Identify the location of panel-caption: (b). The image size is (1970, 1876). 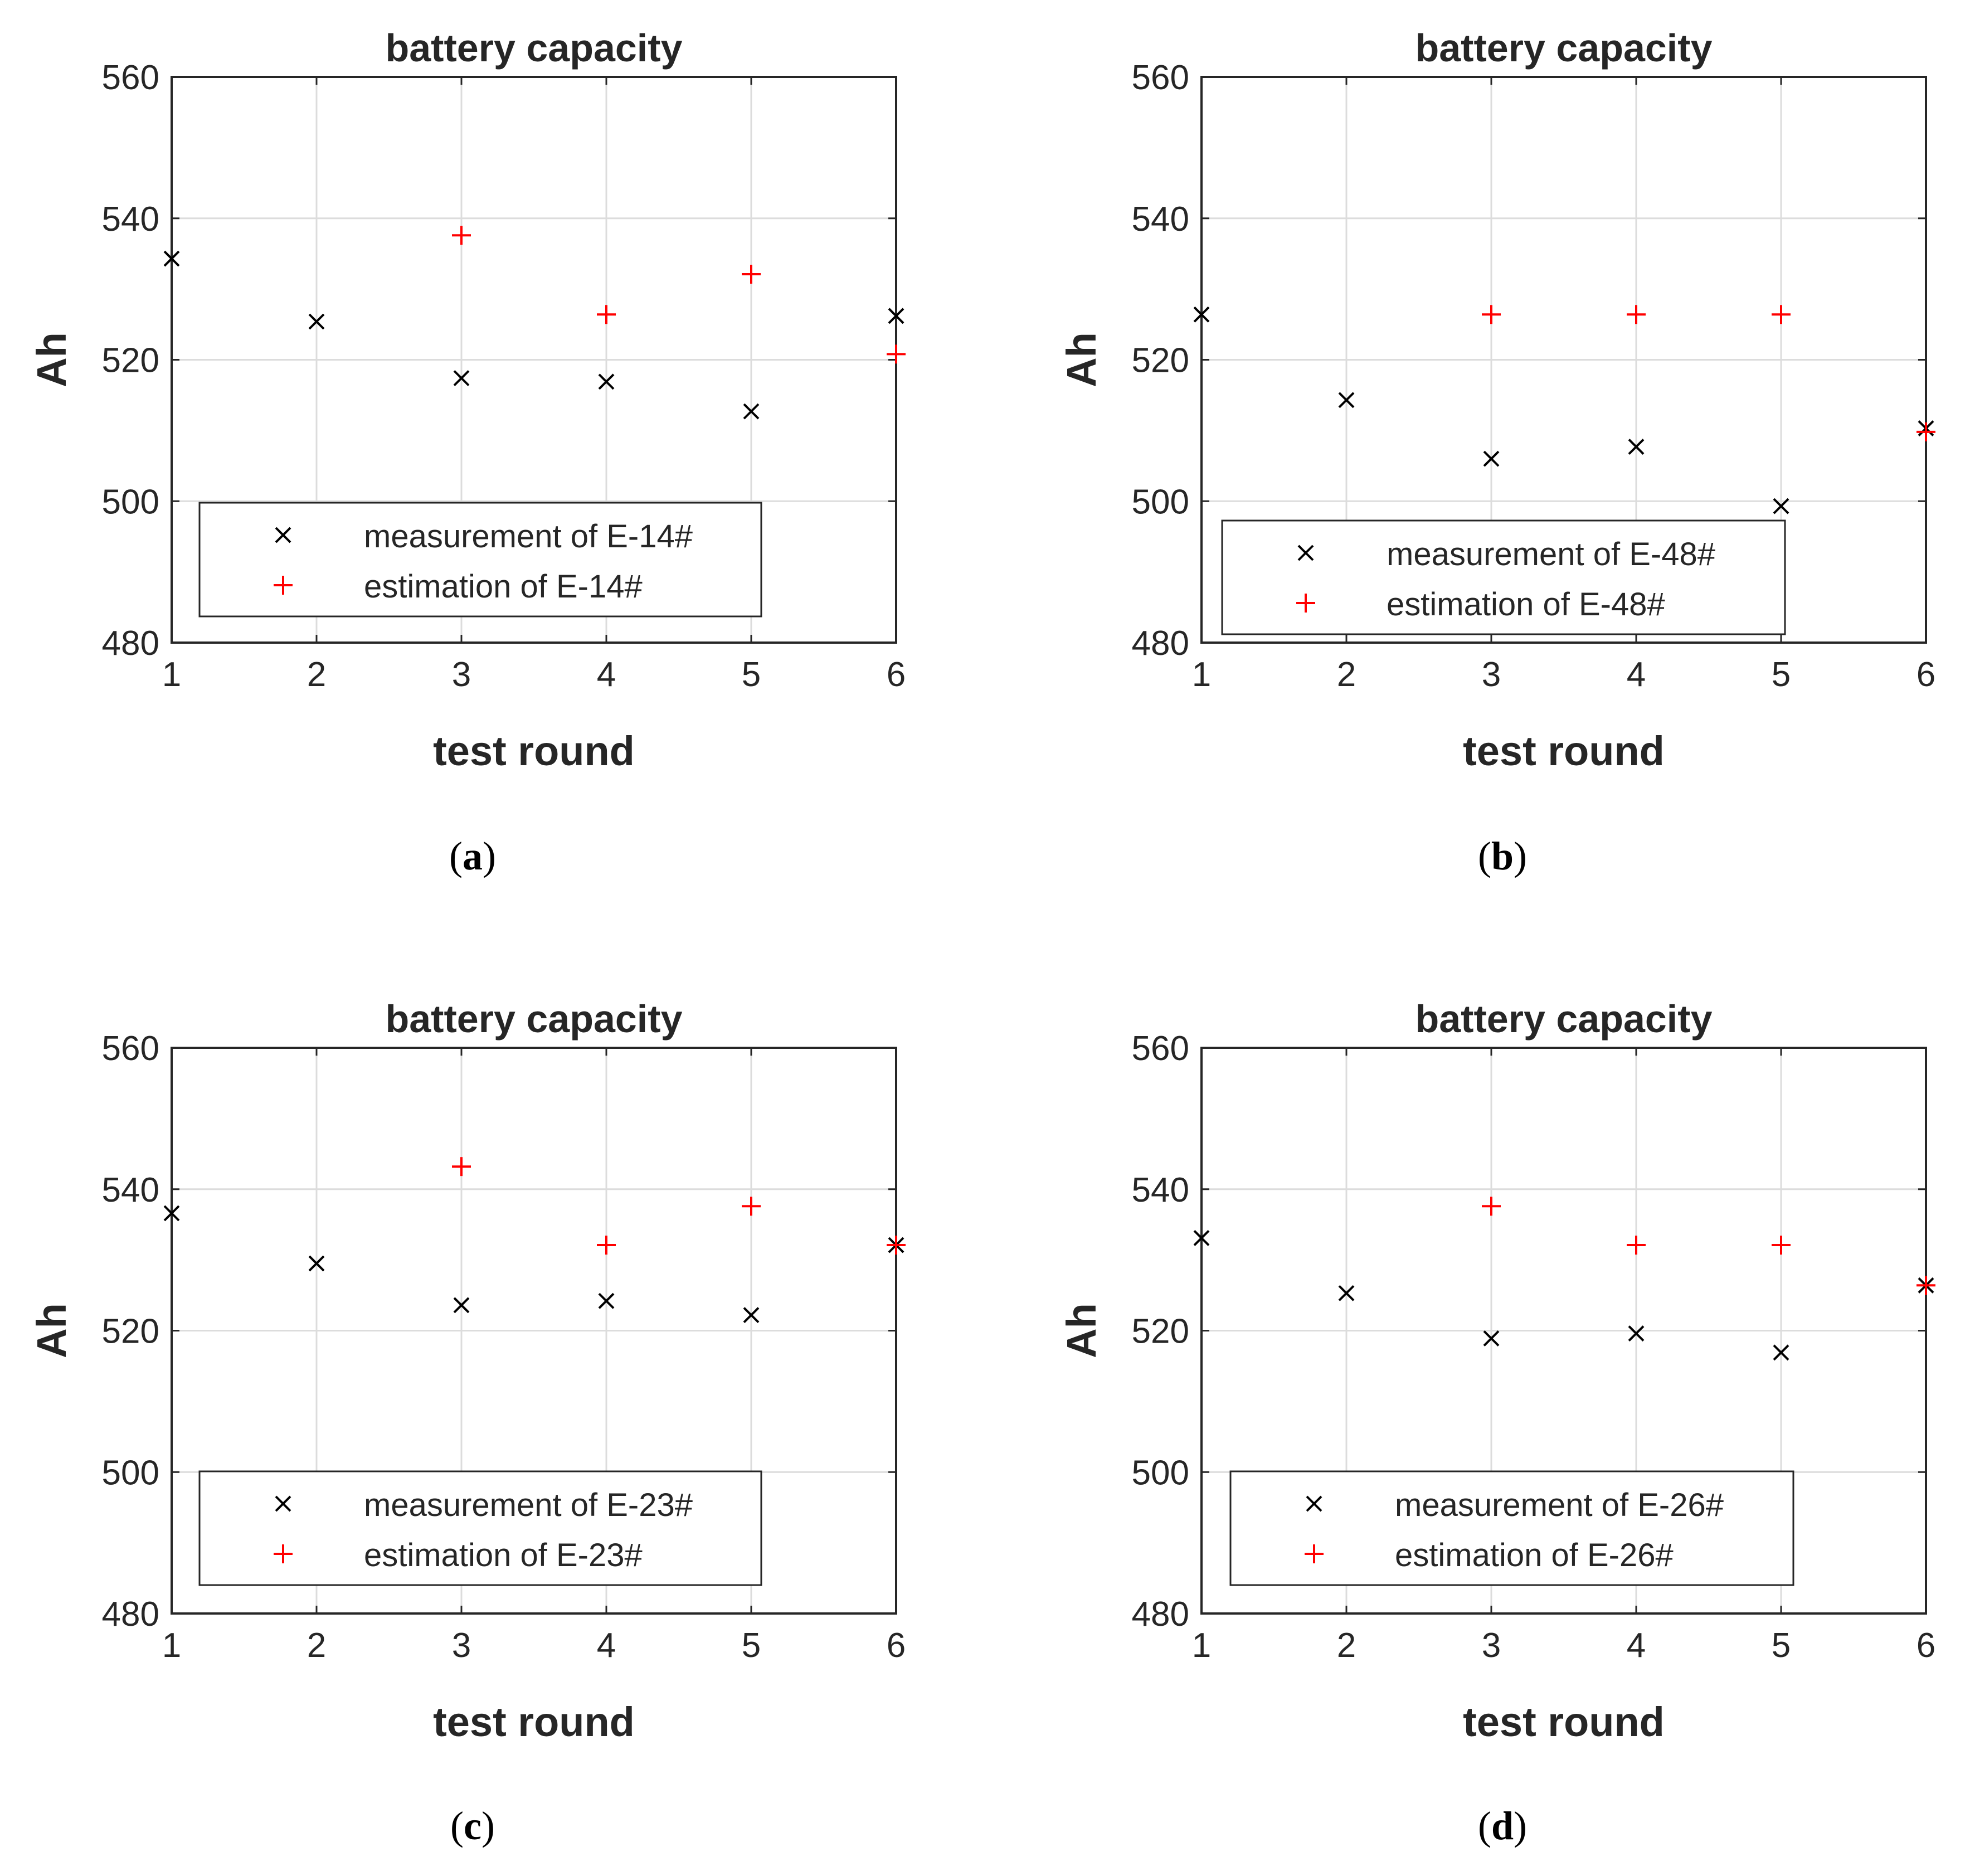
(1502, 856).